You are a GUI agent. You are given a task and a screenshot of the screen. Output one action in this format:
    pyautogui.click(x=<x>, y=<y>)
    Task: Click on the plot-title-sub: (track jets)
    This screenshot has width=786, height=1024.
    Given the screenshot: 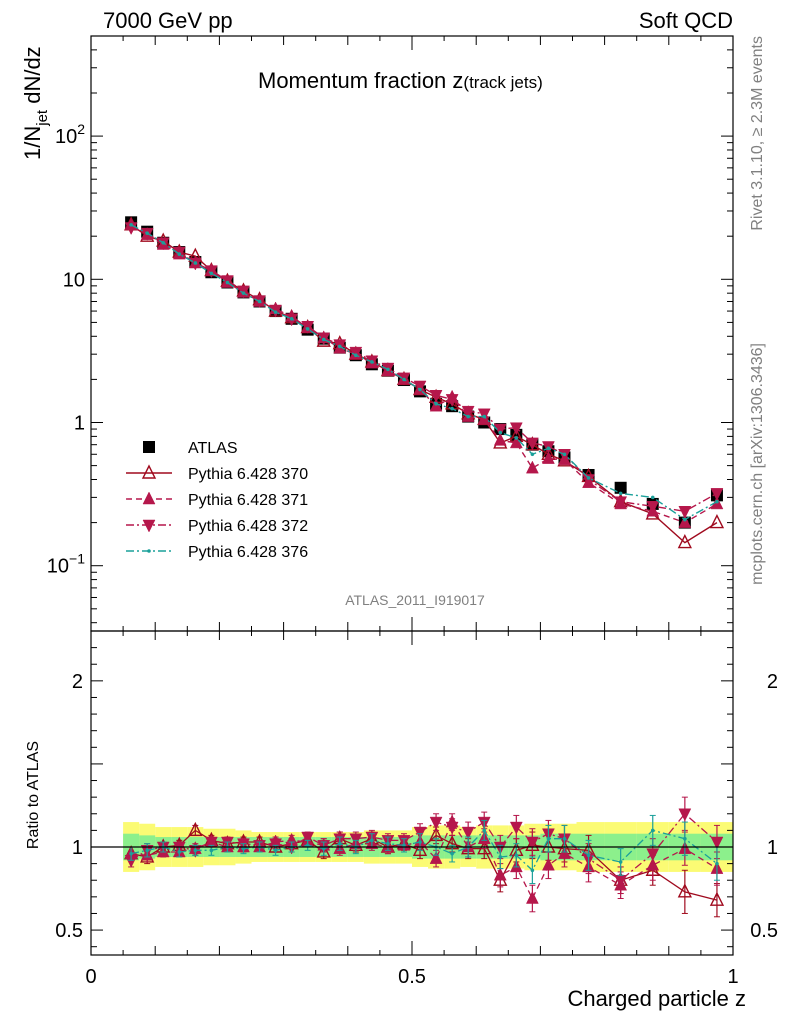 What is the action you would take?
    pyautogui.click(x=502, y=82)
    